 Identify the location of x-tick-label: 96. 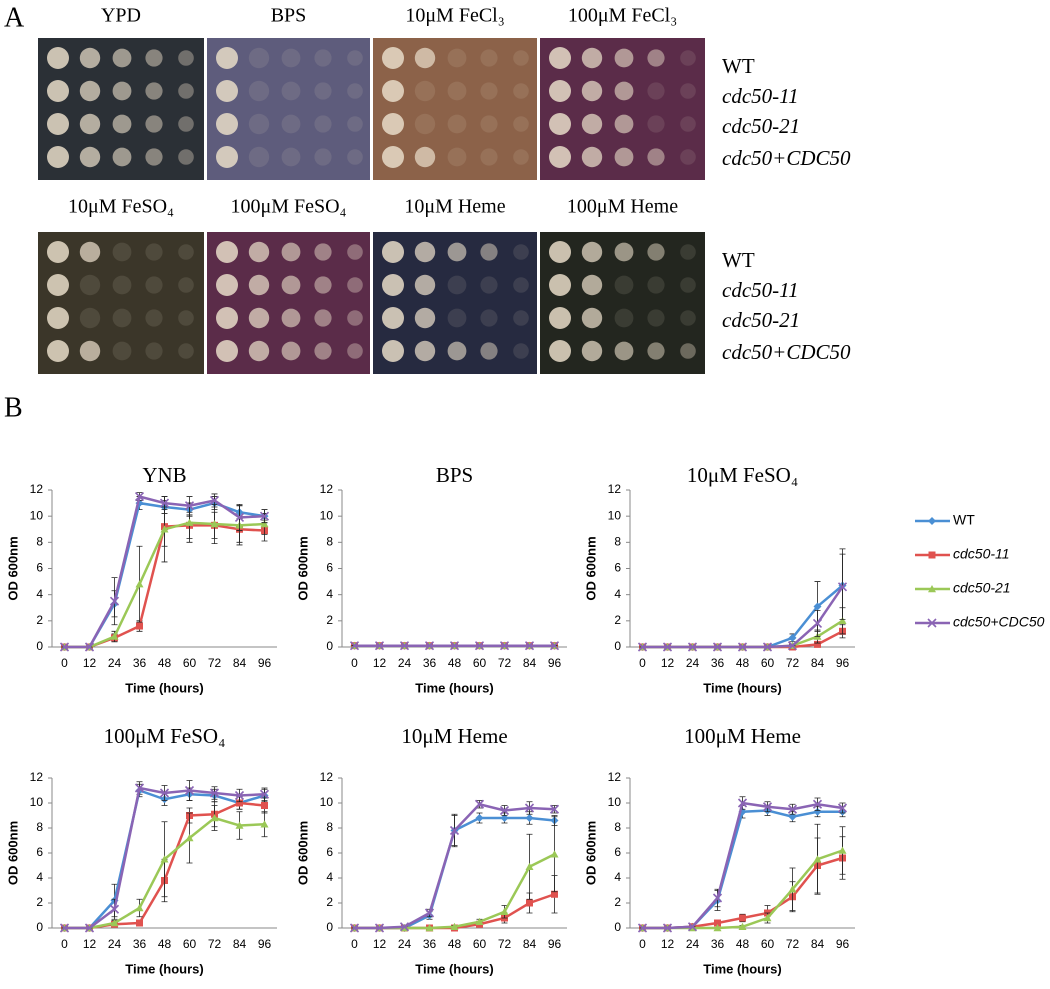
(843, 944).